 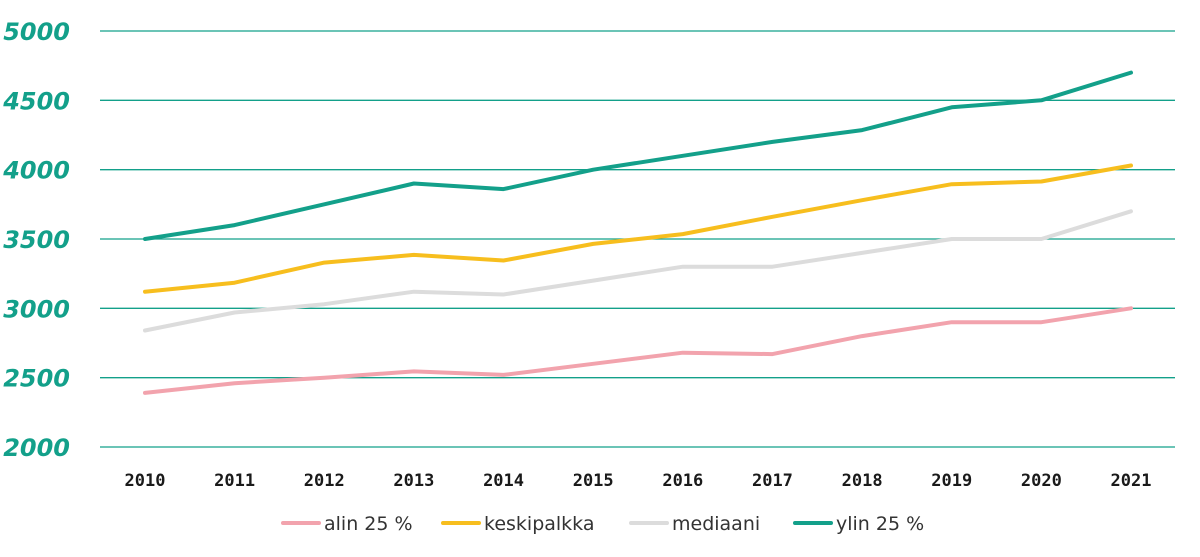 What do you see at coordinates (593, 481) in the screenshot?
I see `x-tick-label: 2015` at bounding box center [593, 481].